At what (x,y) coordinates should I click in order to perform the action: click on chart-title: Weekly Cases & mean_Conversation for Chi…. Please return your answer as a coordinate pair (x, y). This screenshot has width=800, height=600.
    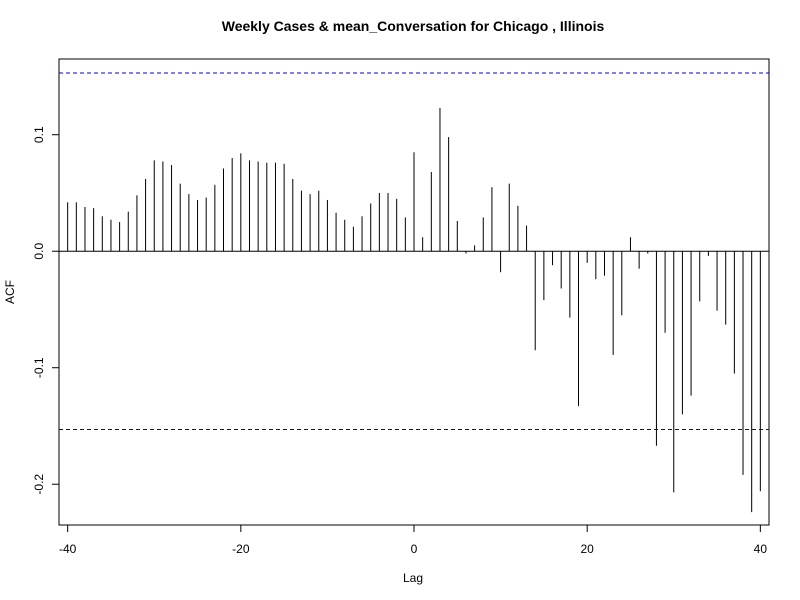
    Looking at the image, I should click on (413, 26).